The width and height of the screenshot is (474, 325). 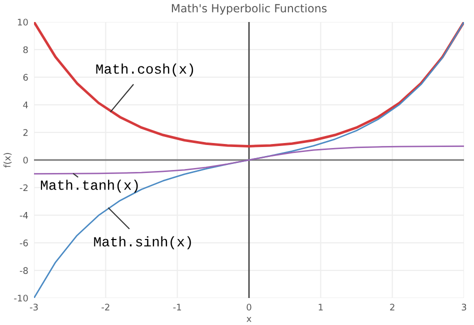 What do you see at coordinates (464, 307) in the screenshot?
I see `x-tick-label: 3` at bounding box center [464, 307].